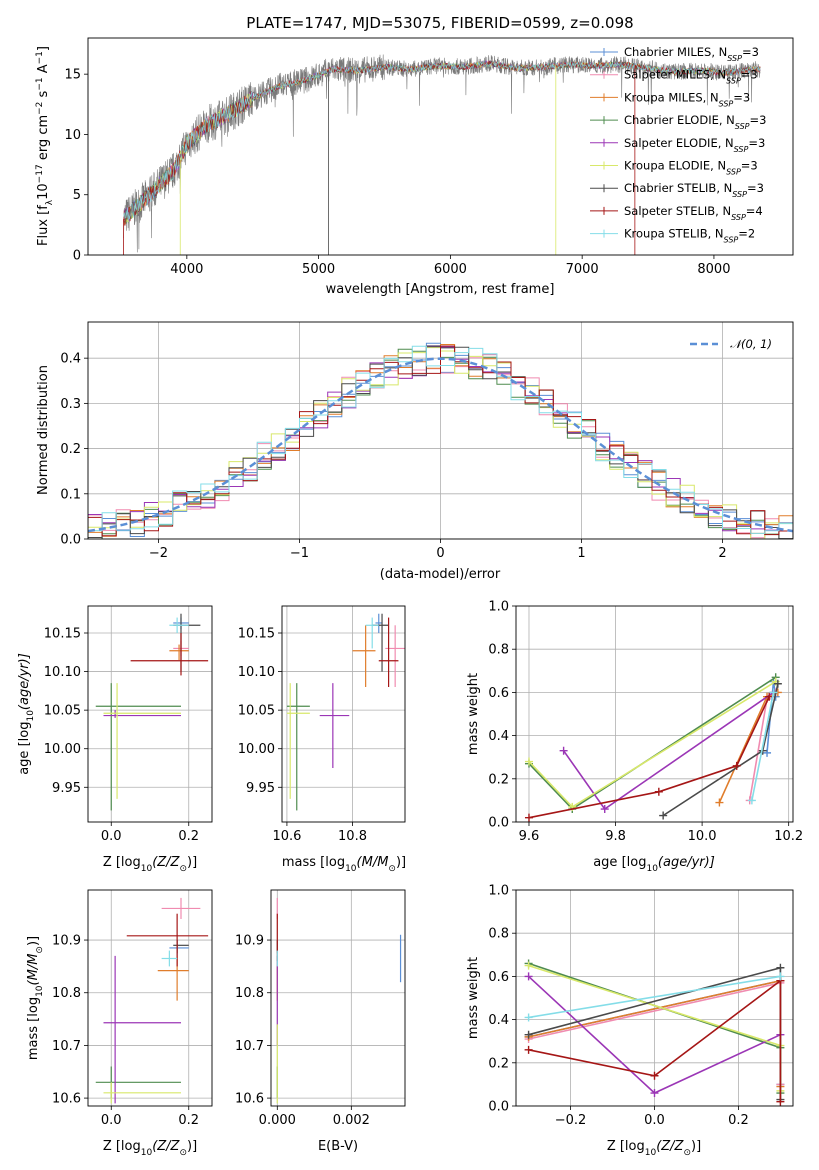 The image size is (819, 1170). What do you see at coordinates (450, 269) in the screenshot?
I see `x-tick-label: 6000` at bounding box center [450, 269].